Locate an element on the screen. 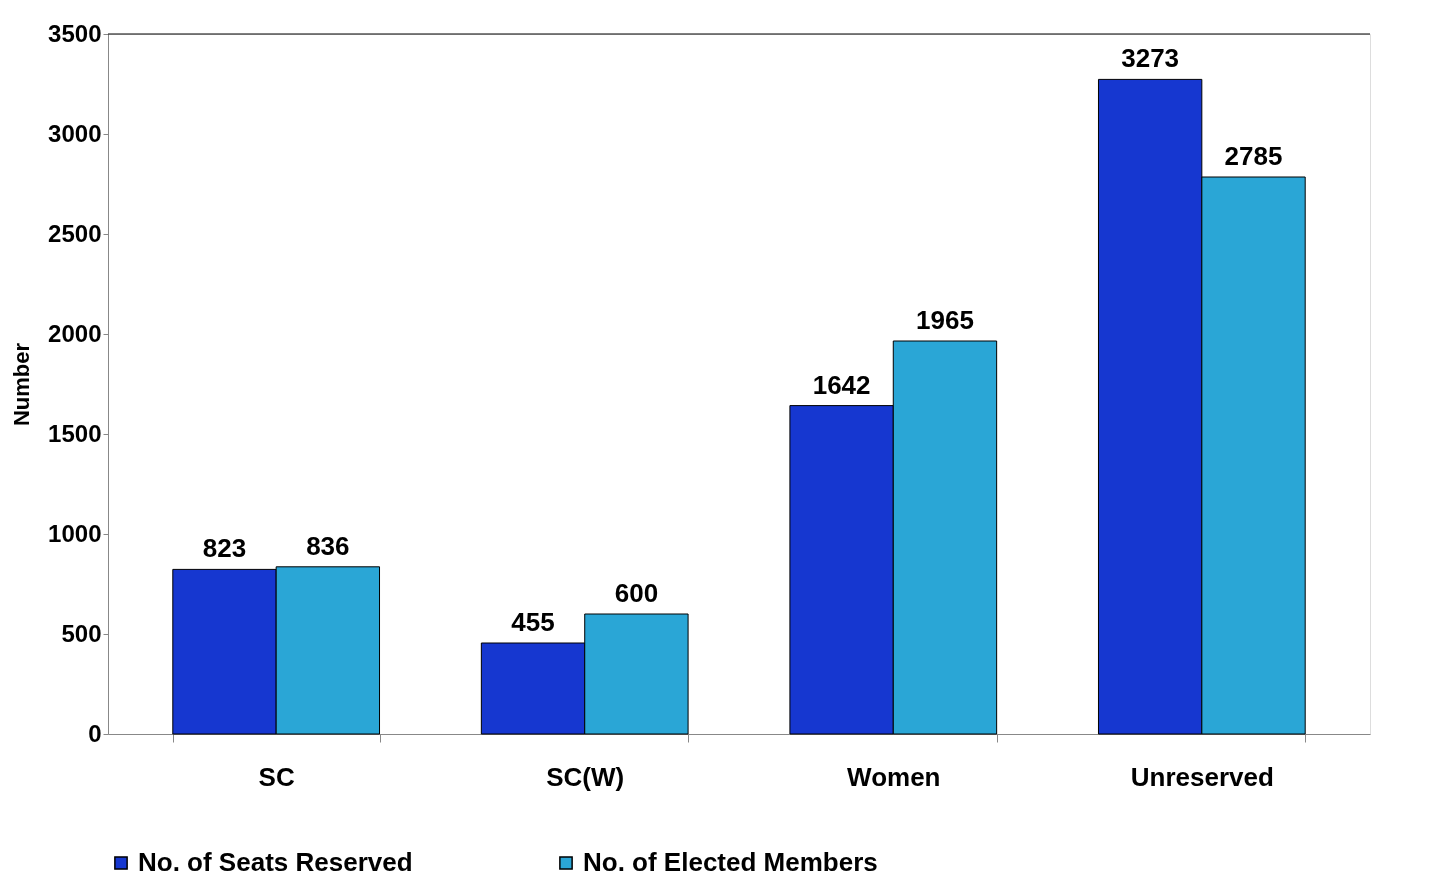  y-tick-label: 500 is located at coordinates (81, 633).